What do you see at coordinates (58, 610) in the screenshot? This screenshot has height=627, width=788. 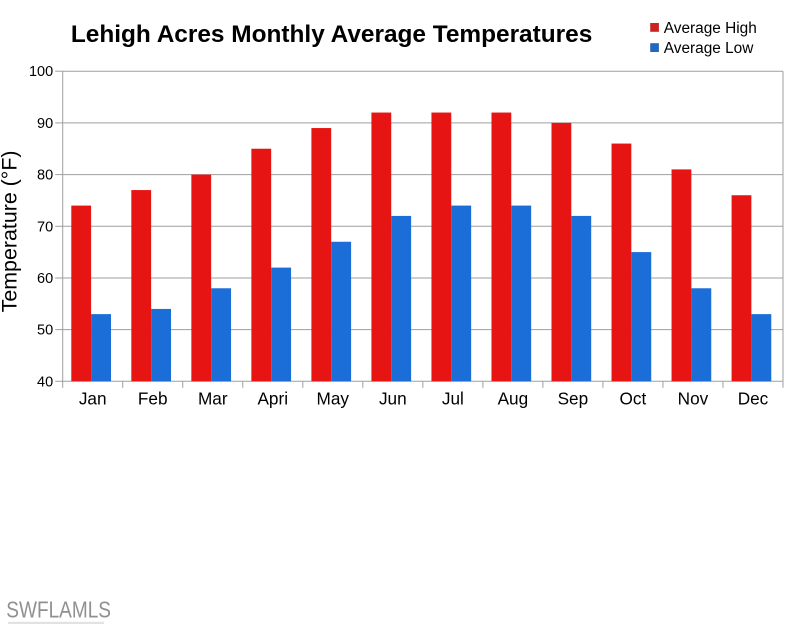 I see `svg-text: SWFLAMLS` at bounding box center [58, 610].